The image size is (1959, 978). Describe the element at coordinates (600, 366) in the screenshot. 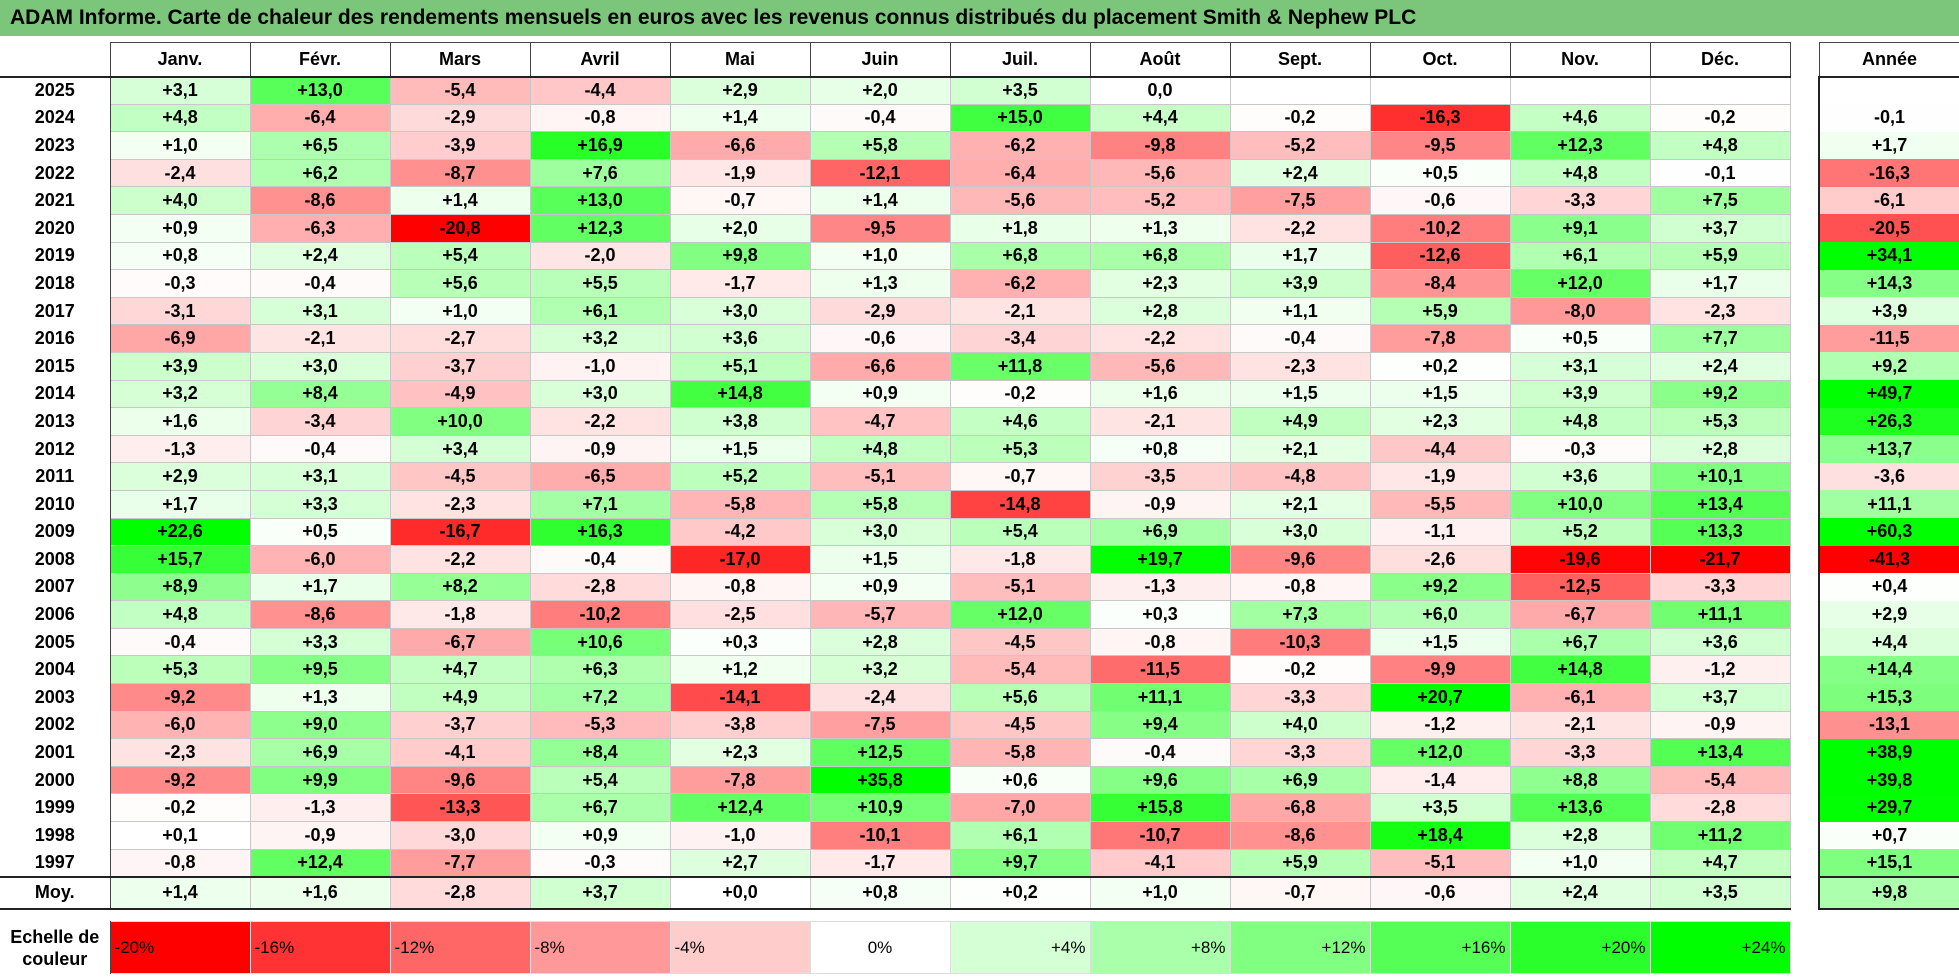

I see `heatmap-cell: -1,0` at that location.